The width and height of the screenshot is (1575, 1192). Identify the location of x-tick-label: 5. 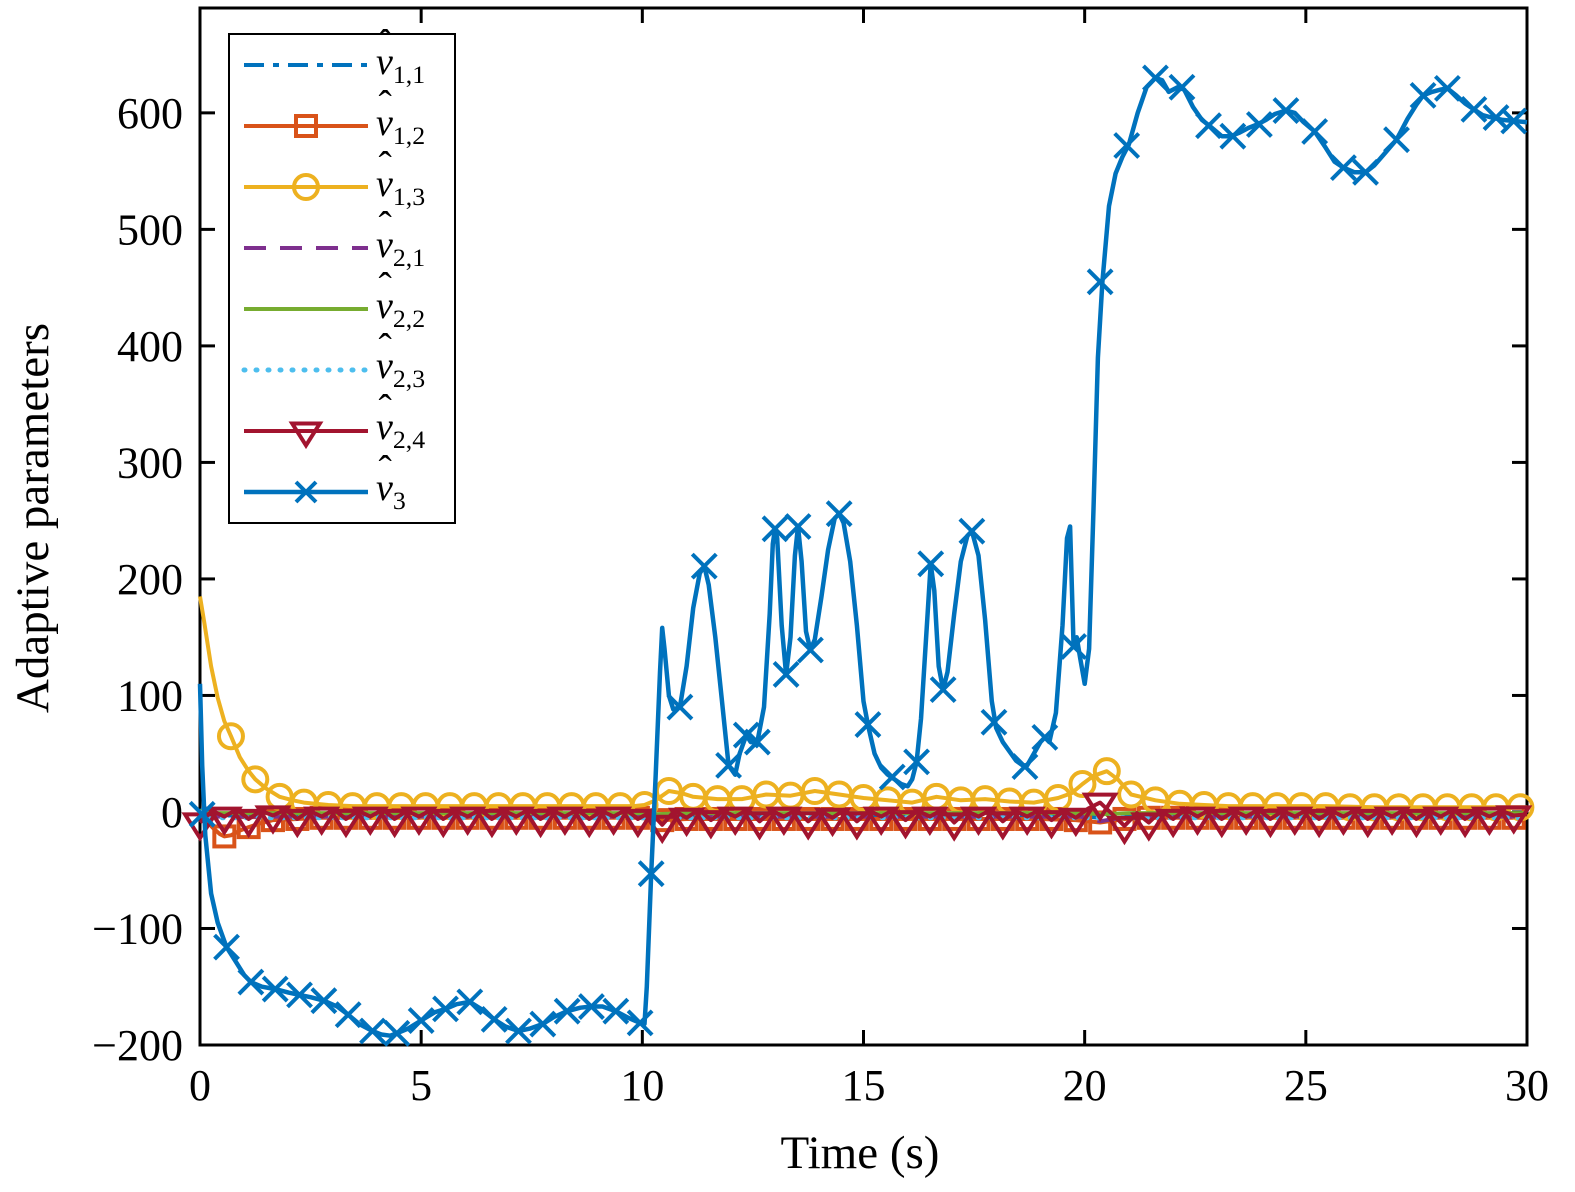
(421, 1085).